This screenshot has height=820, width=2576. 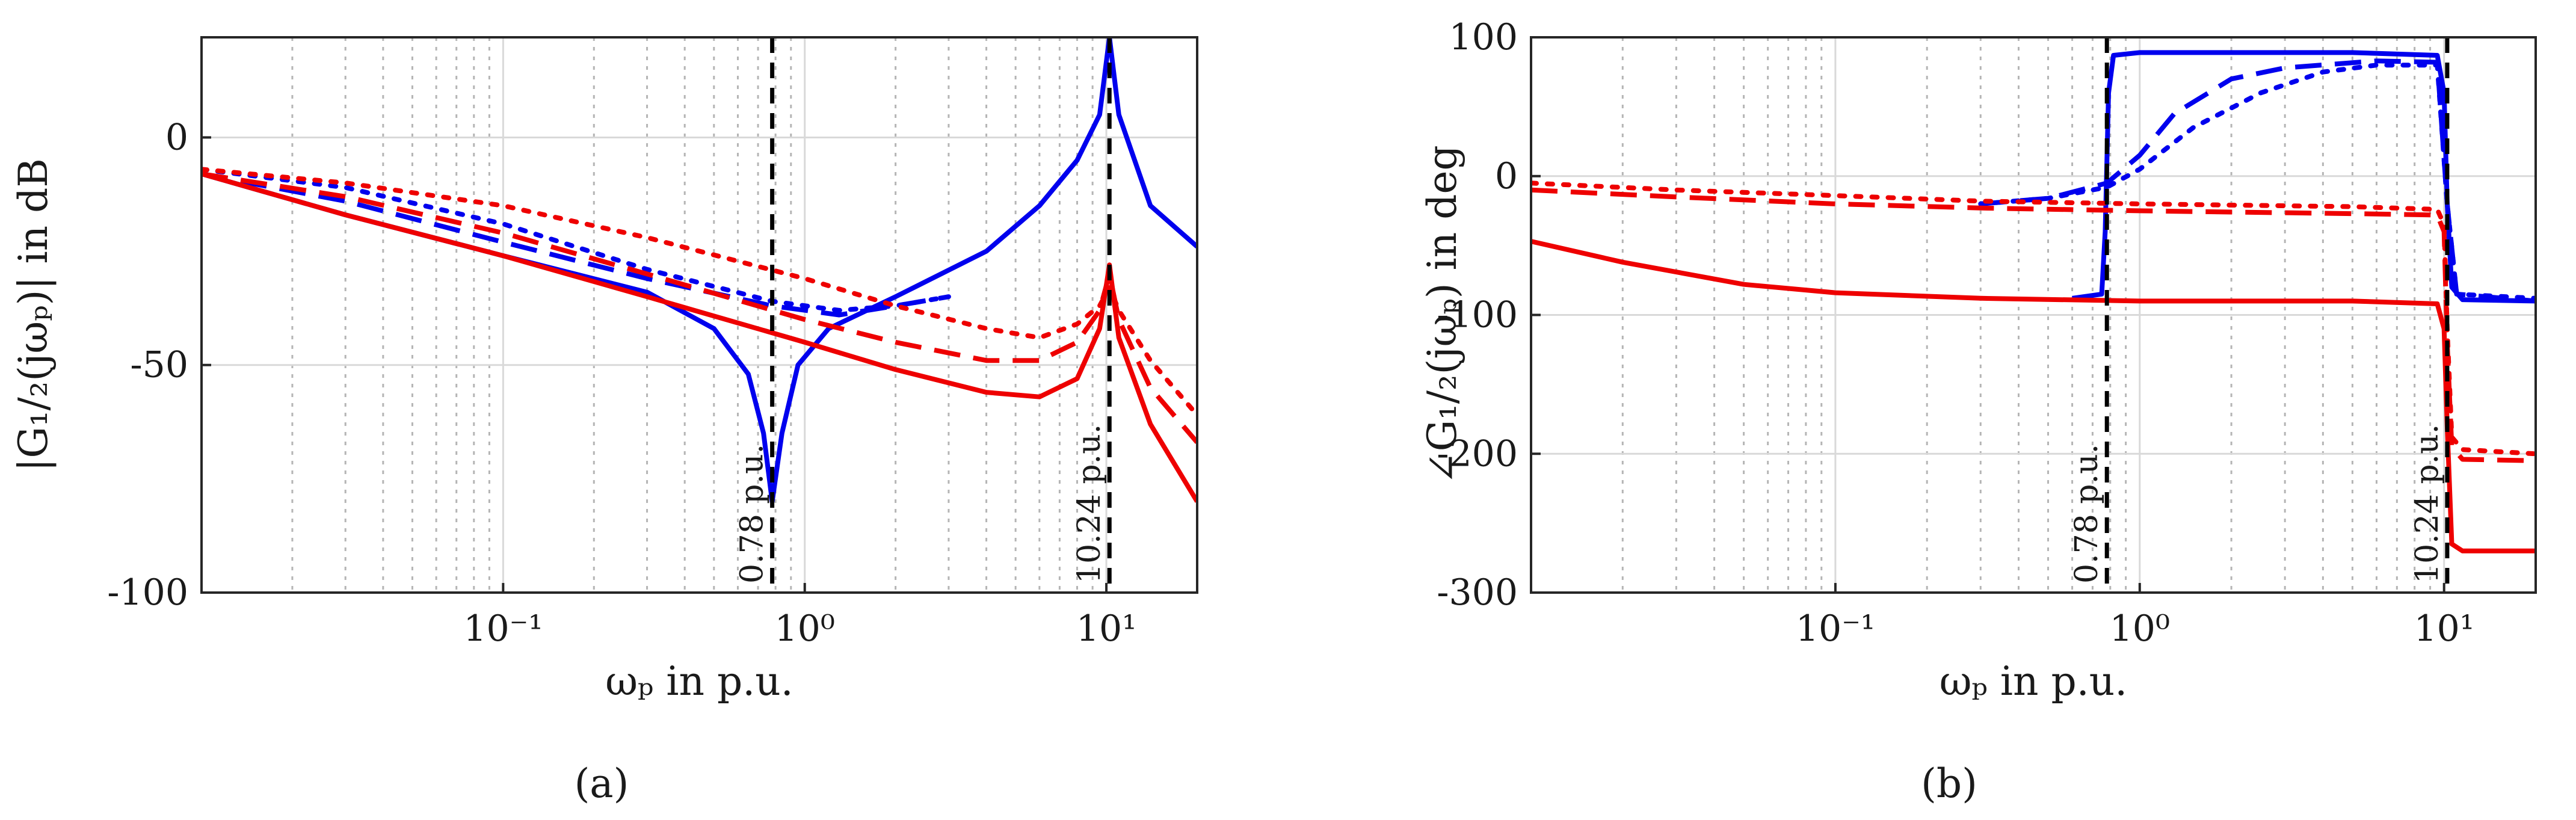 What do you see at coordinates (159, 365) in the screenshot?
I see `y-tick-label: -50` at bounding box center [159, 365].